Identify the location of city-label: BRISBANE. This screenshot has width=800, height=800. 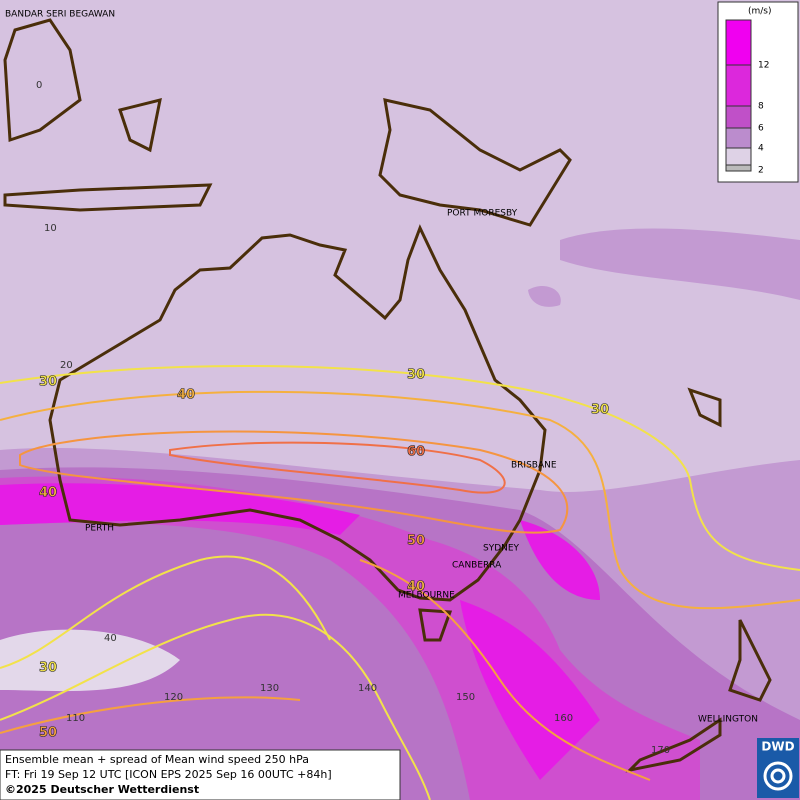
(534, 466).